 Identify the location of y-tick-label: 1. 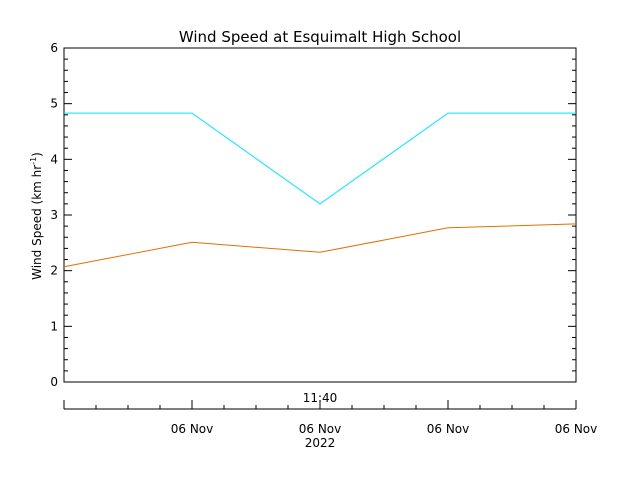
(54, 326).